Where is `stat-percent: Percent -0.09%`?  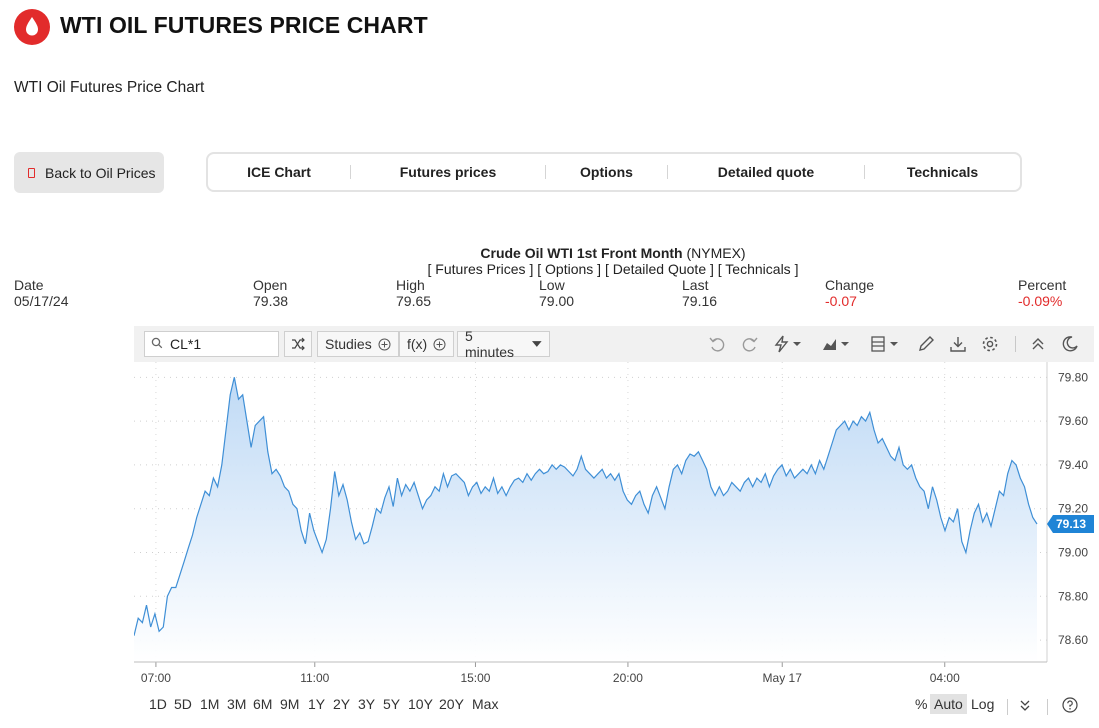
stat-percent: Percent -0.09% is located at coordinates (1042, 293).